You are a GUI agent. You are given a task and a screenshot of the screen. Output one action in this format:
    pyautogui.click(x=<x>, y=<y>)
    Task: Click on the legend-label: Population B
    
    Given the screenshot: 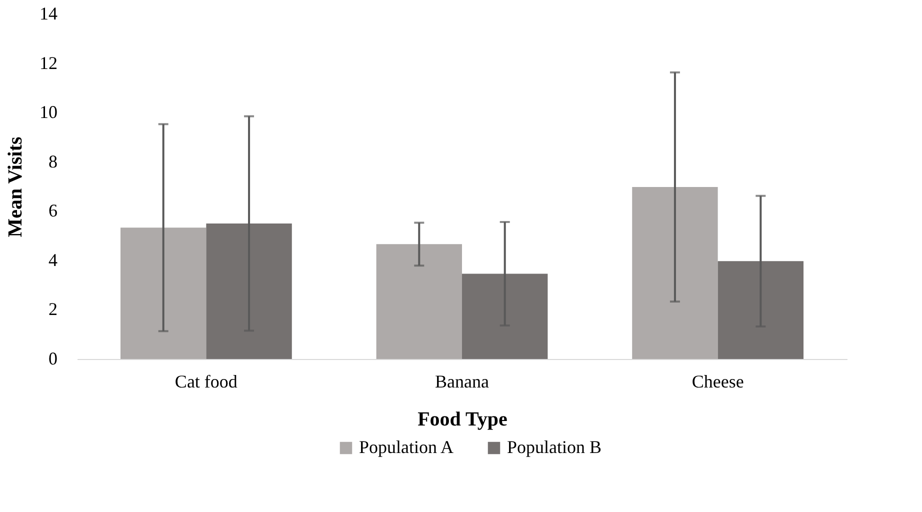 What is the action you would take?
    pyautogui.click(x=554, y=447)
    